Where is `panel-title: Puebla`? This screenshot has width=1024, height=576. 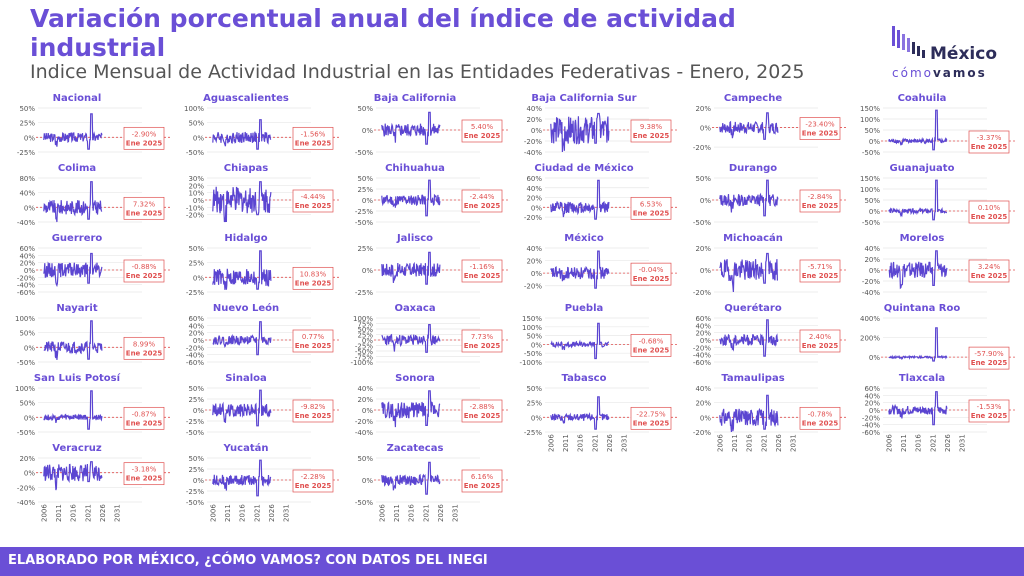
panel-title: Puebla is located at coordinates (584, 308).